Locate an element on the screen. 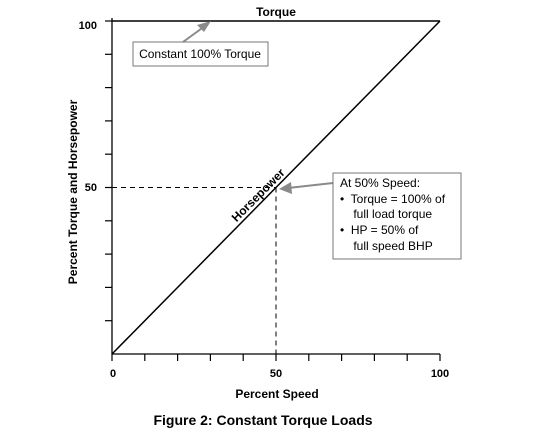 The width and height of the screenshot is (556, 438). speed-annotation-line-3: • HP = 50% of is located at coordinates (379, 230).